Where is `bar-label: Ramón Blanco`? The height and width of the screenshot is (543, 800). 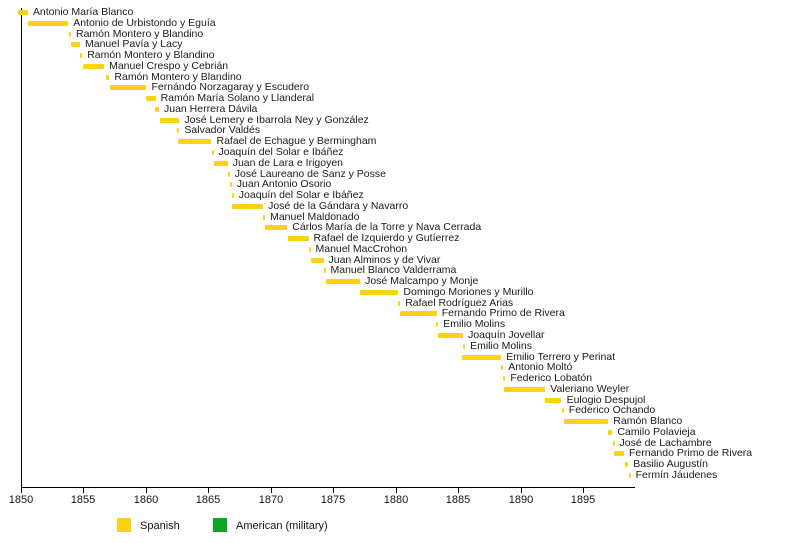
bar-label: Ramón Blanco is located at coordinates (648, 421).